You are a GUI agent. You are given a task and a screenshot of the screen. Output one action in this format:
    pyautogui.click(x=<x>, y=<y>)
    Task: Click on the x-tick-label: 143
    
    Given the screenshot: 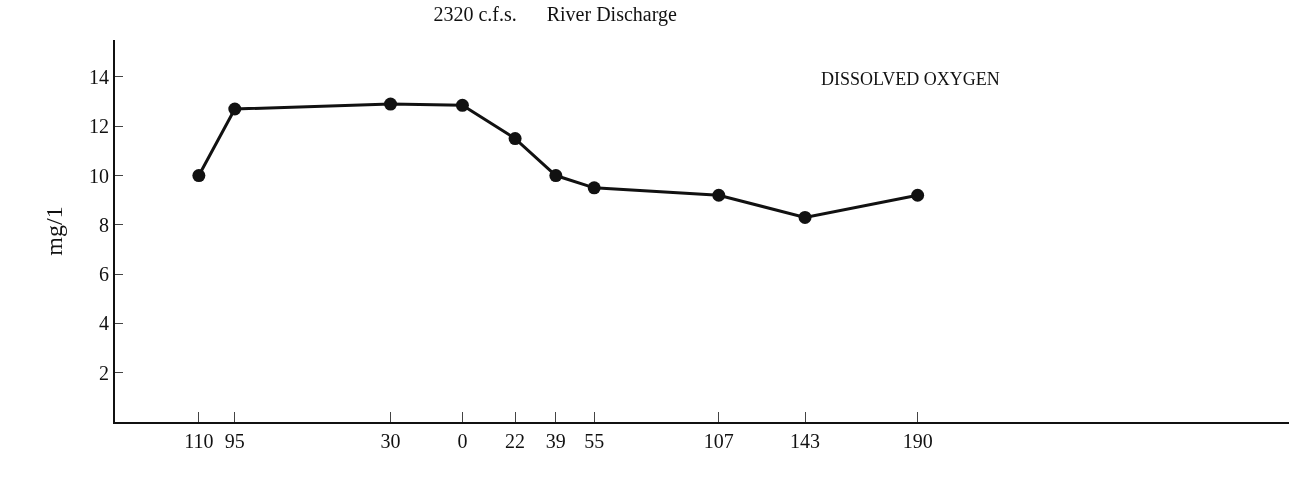 What is the action you would take?
    pyautogui.click(x=805, y=441)
    